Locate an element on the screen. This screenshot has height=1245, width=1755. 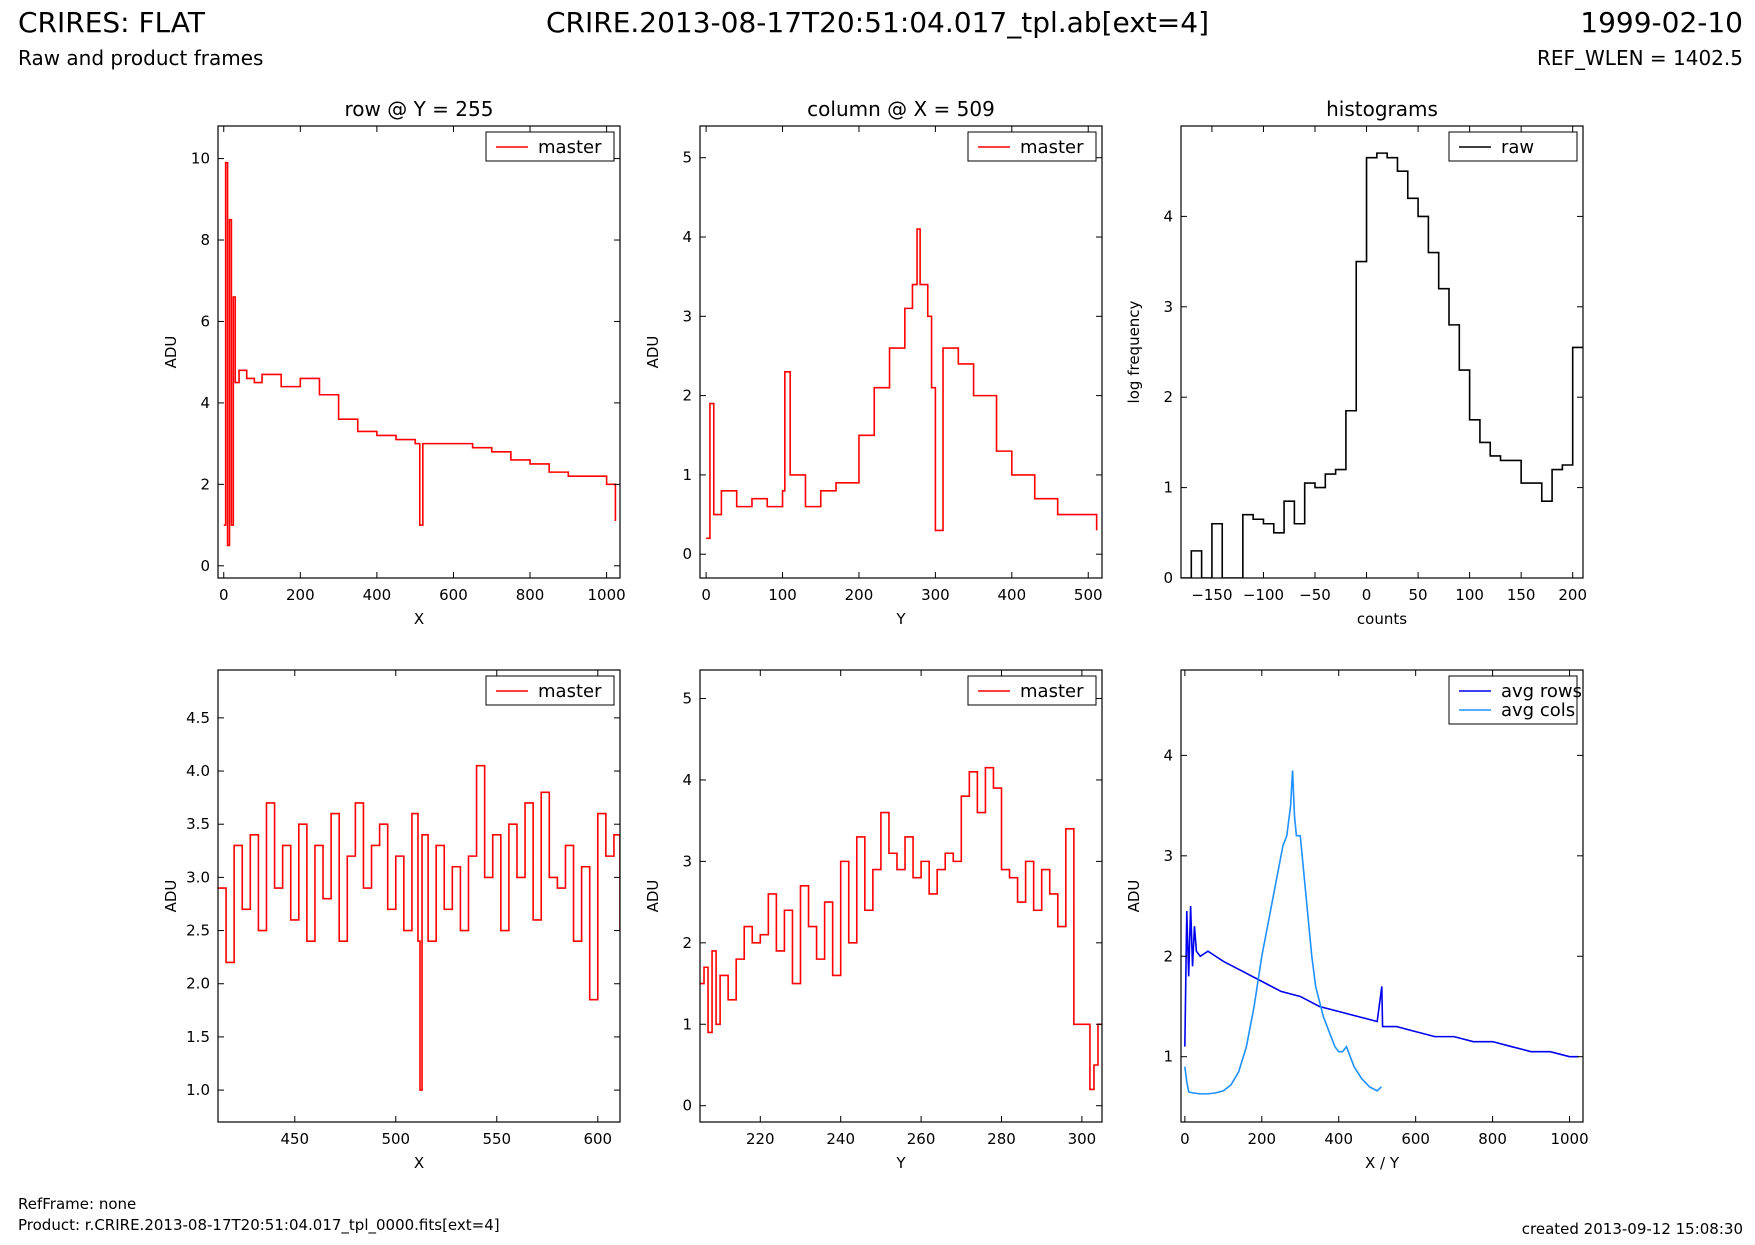
y-tick-label: 3.5 is located at coordinates (198, 824).